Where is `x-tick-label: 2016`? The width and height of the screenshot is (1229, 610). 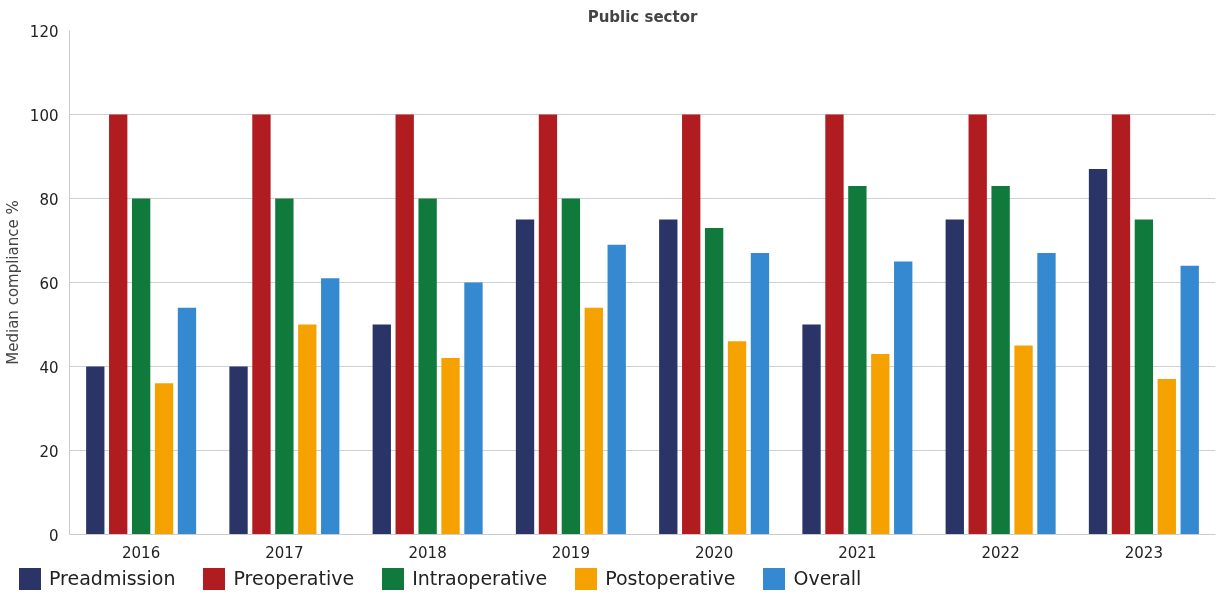
x-tick-label: 2016 is located at coordinates (141, 552).